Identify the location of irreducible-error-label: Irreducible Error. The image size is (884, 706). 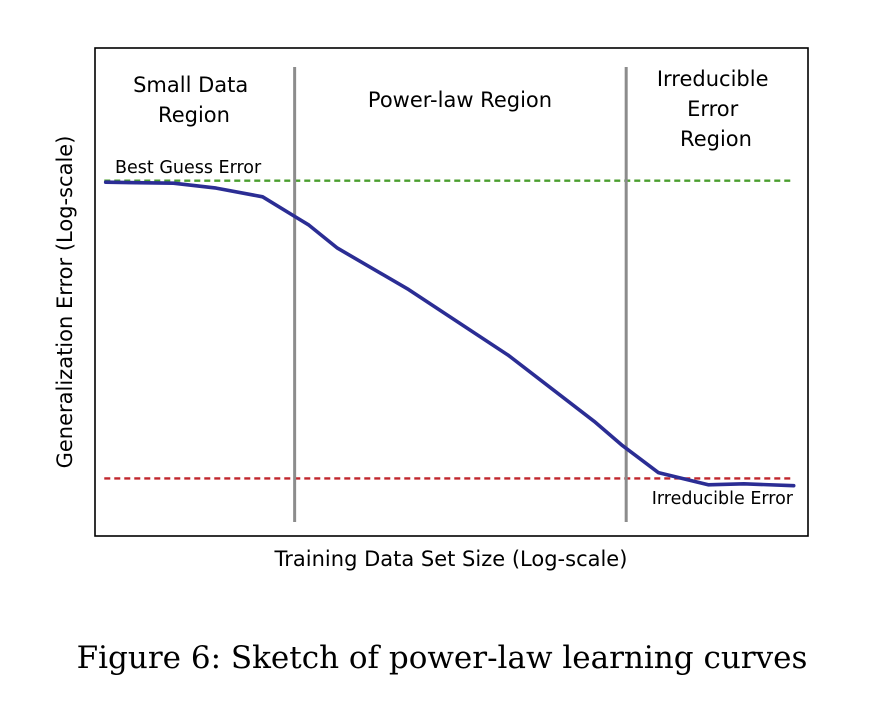
(723, 499).